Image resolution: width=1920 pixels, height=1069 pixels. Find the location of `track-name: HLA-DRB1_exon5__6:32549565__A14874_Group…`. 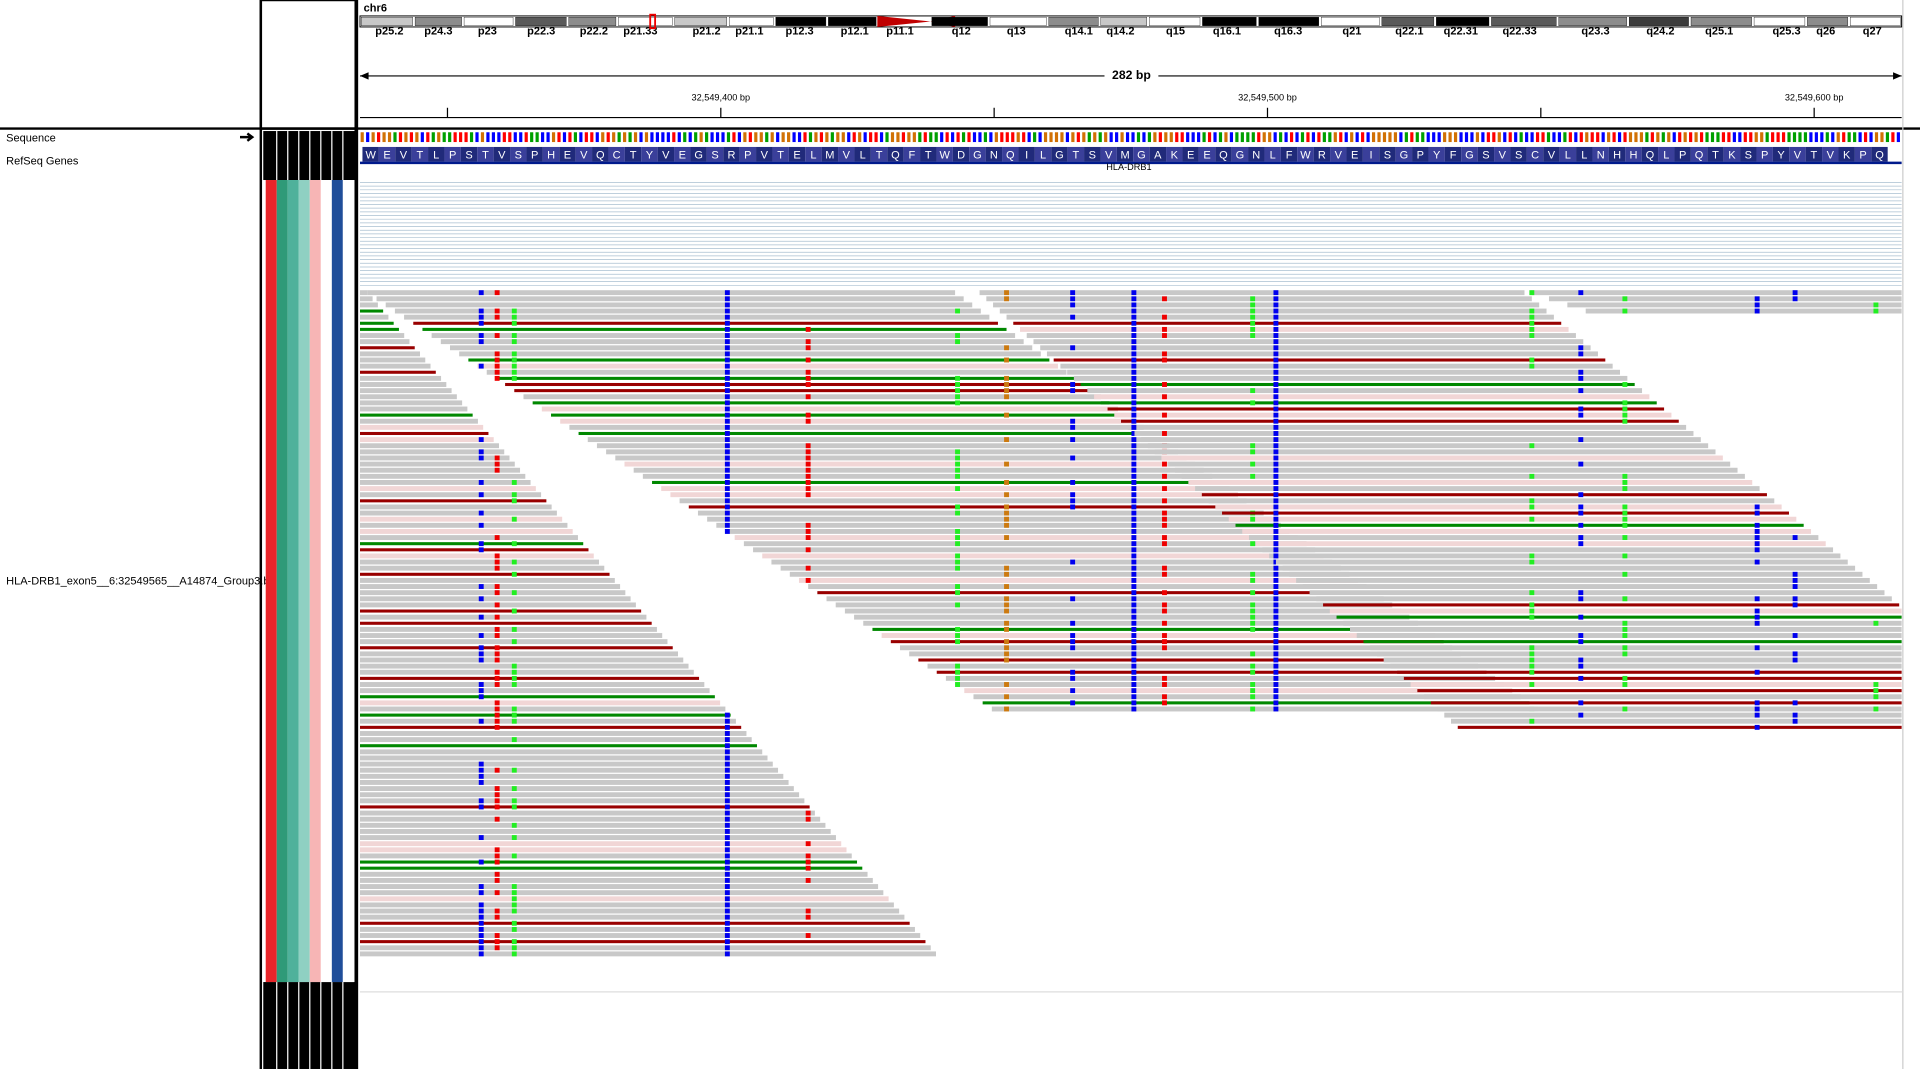

track-name: HLA-DRB1_exon5__6:32549565__A14874_Group… is located at coordinates (139, 582).